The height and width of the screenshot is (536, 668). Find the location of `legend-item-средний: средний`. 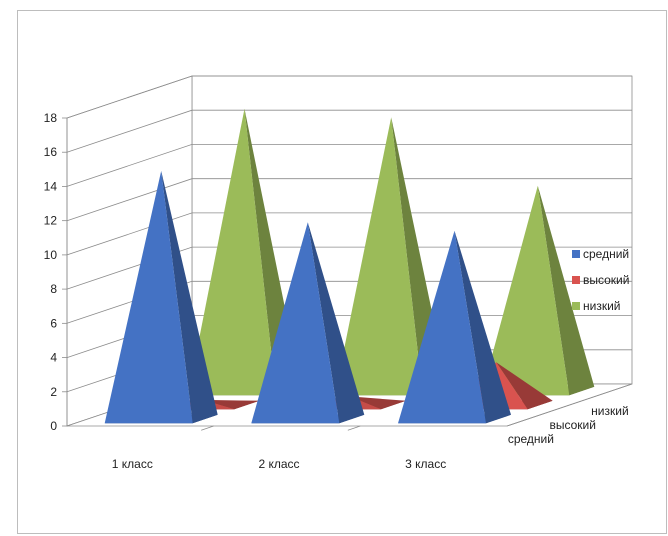

legend-item-средний: средний is located at coordinates (600, 254).